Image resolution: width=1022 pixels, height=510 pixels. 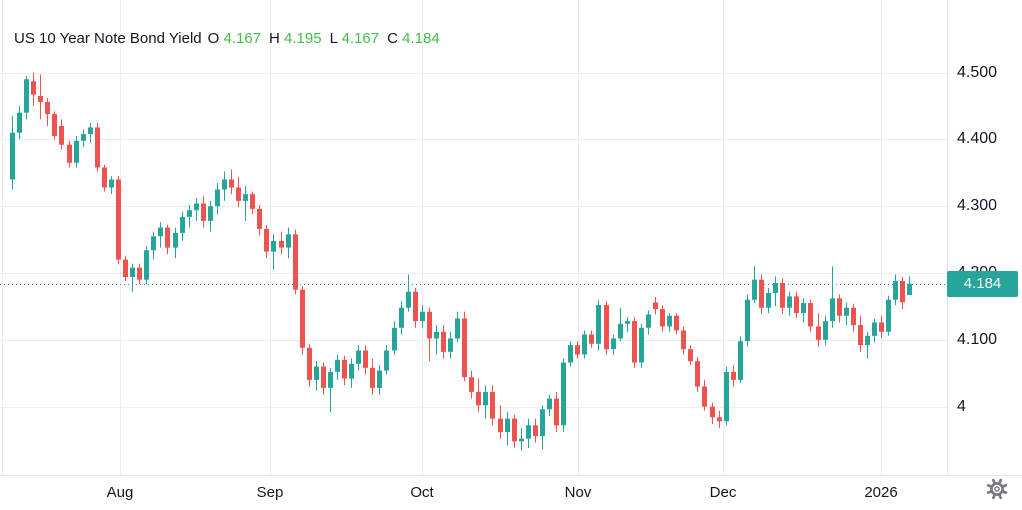 I want to click on settings-gear-icon, so click(x=997, y=489).